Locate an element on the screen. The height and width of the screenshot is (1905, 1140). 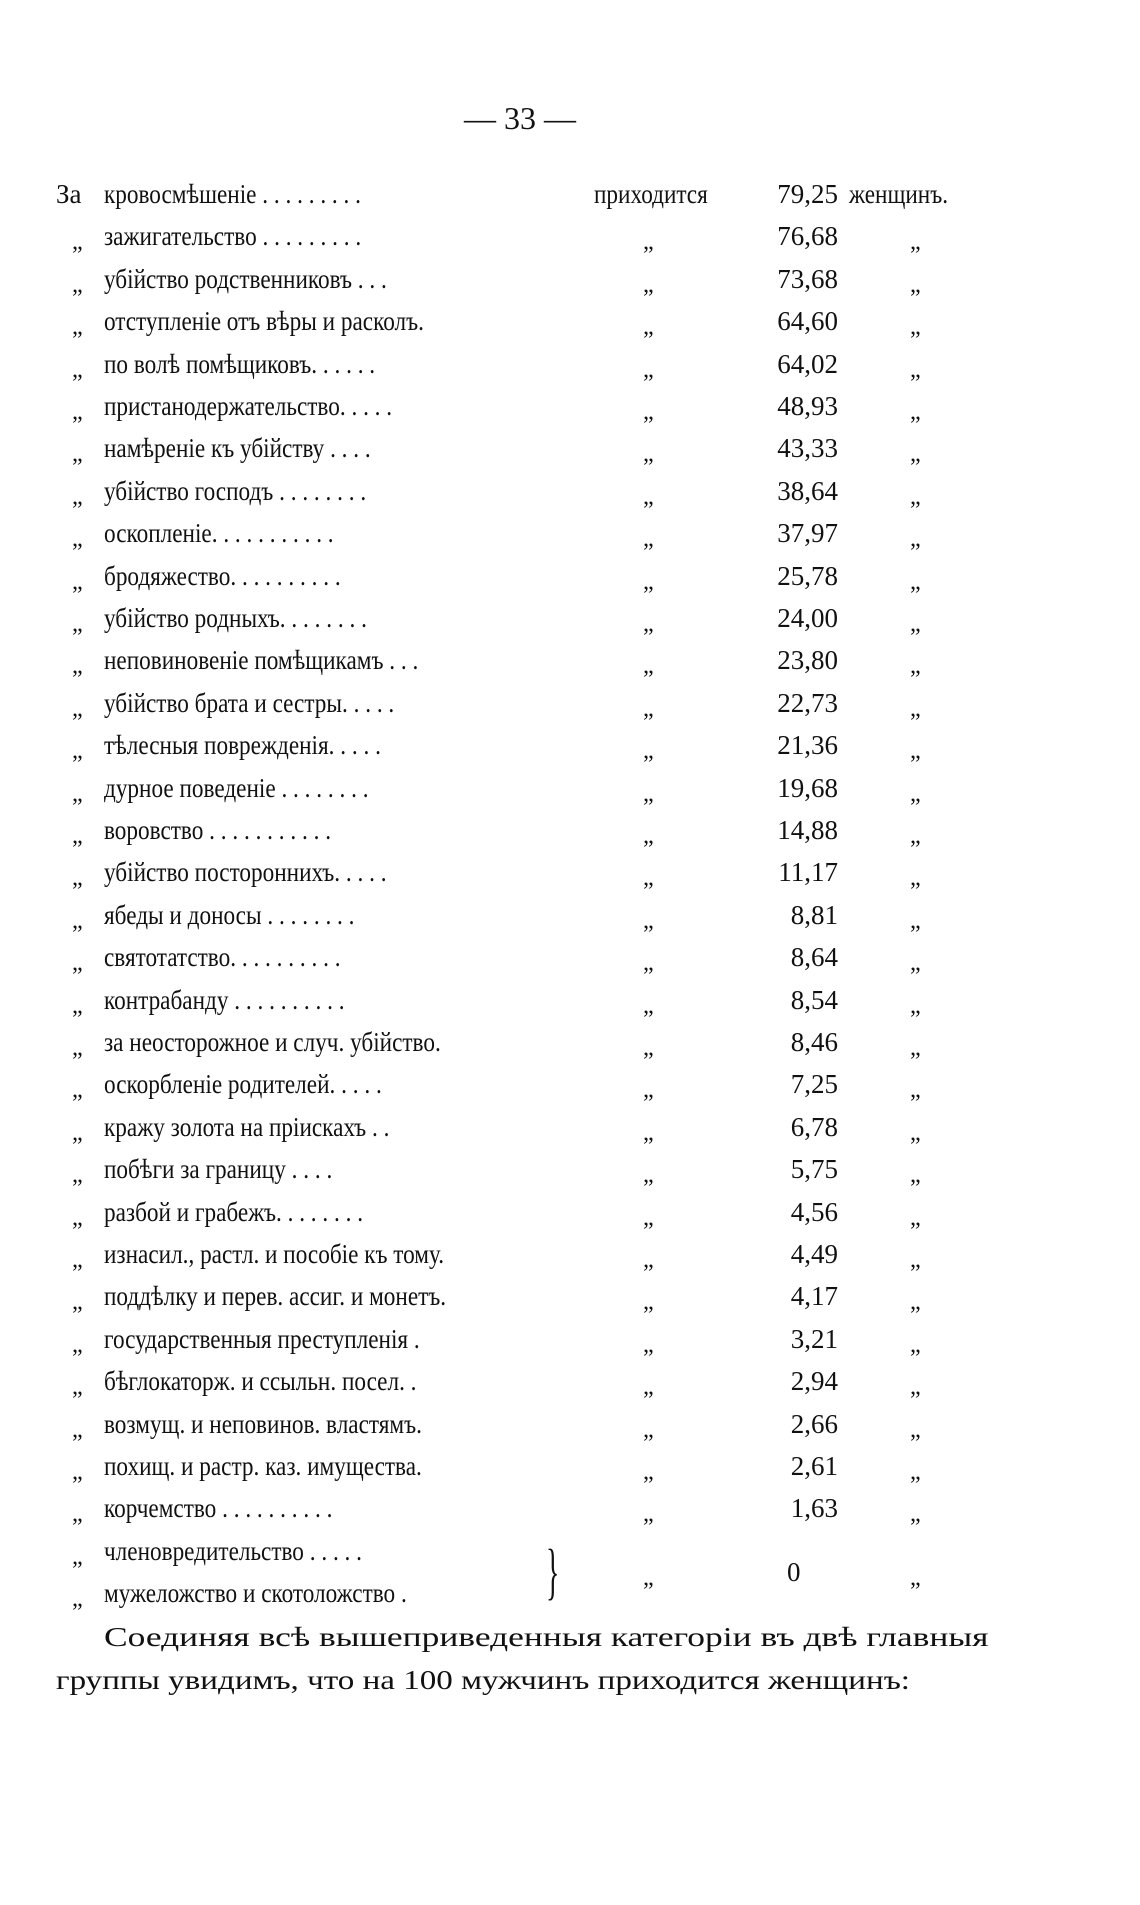
row-label: бродяжество. . . . . . . . . . is located at coordinates (222, 575).